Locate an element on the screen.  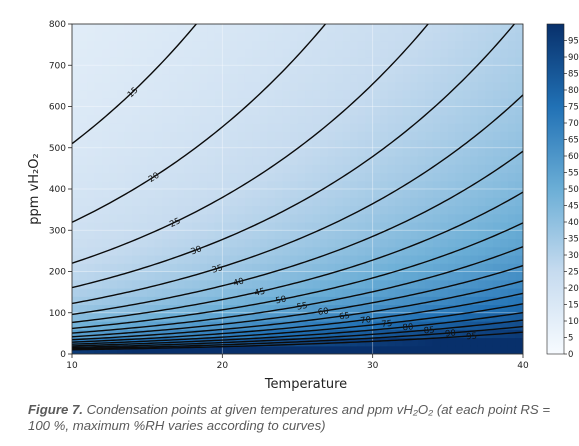
y-tick-label: 800 is located at coordinates (57, 25).